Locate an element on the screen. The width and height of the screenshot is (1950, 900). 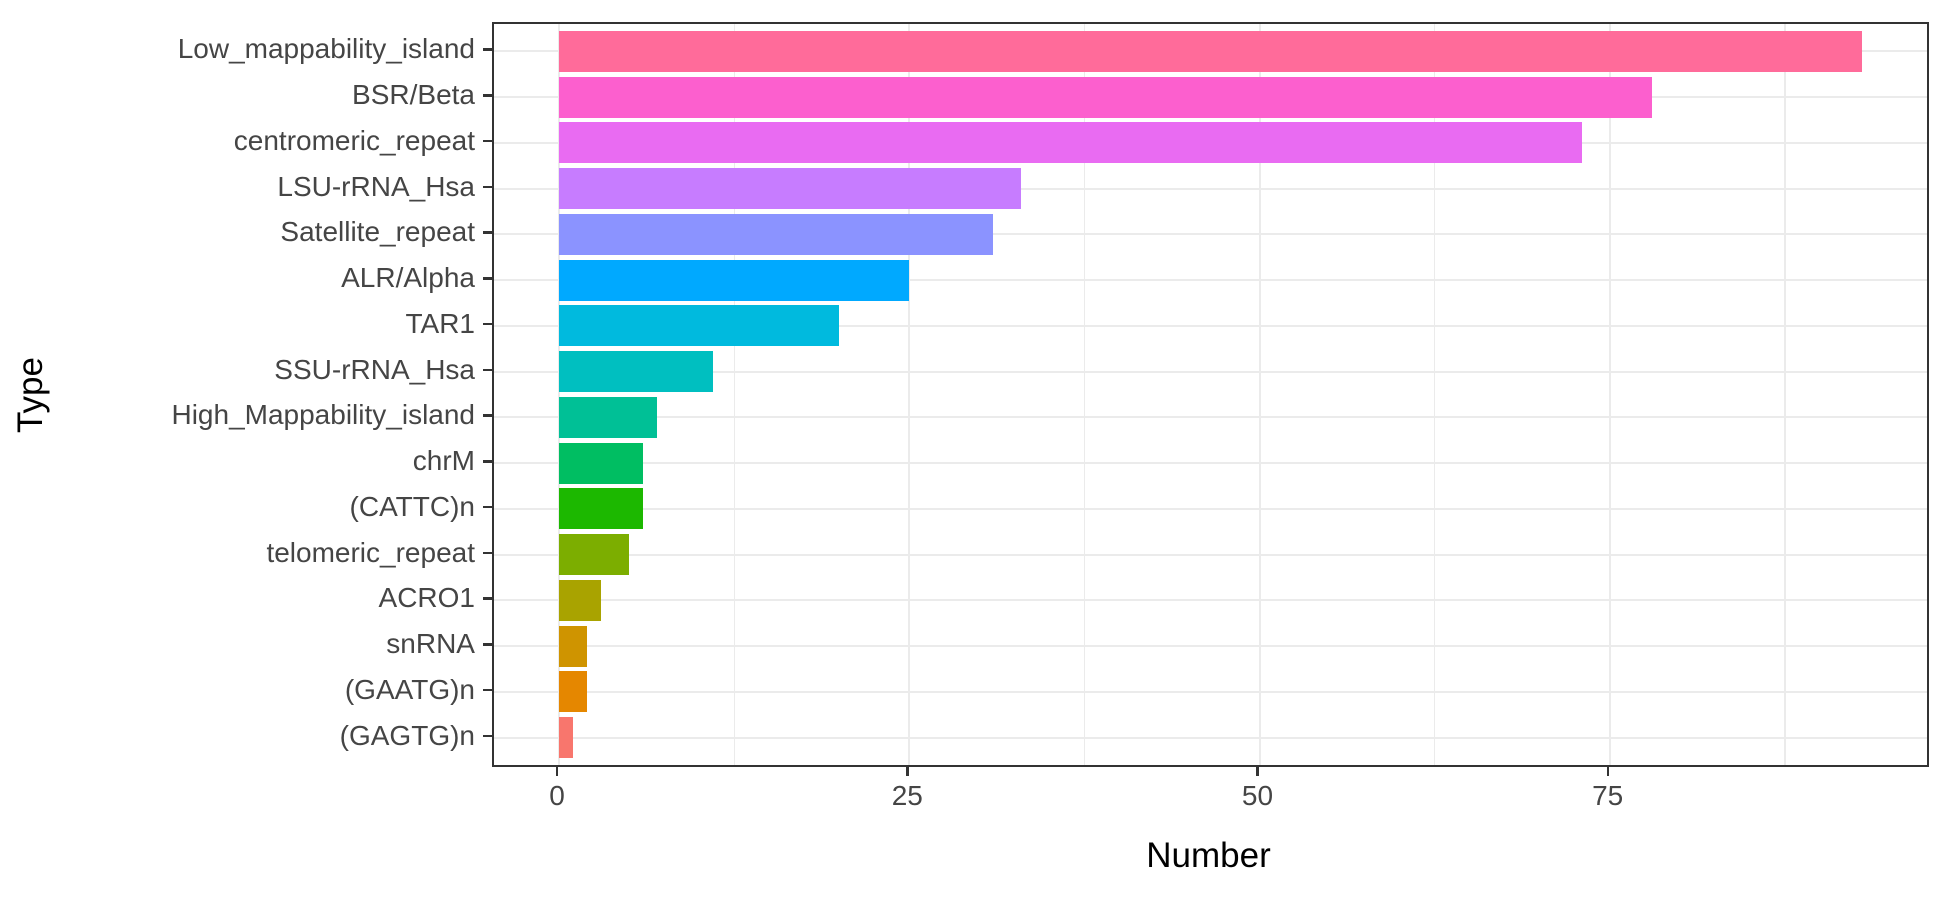
gridline-h-lsu-rrna-hsa is located at coordinates (1210, 188).